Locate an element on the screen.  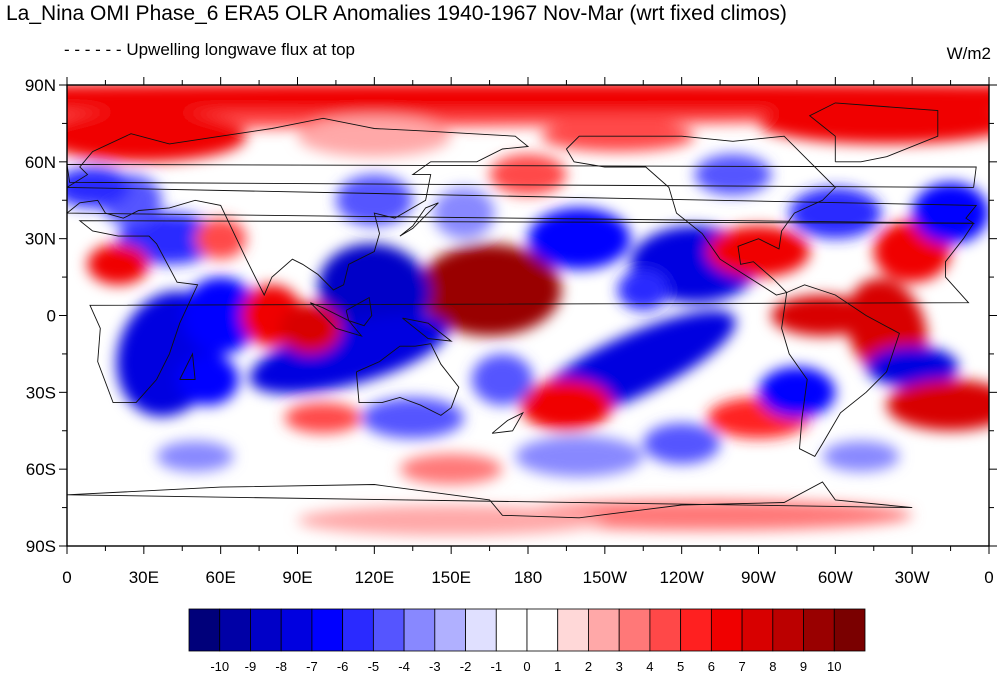
colorbar: -10 -9 -8 -7 -6 -5 -4 -3 -2 -1 0 1 2 3 4 5 6 7 8 9 10 is located at coordinates (527, 641).